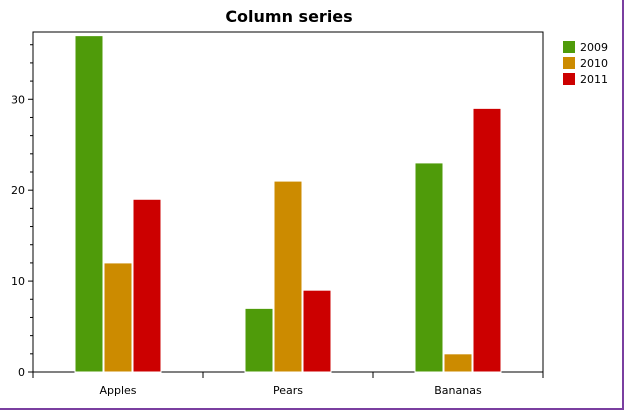  What do you see at coordinates (117, 390) in the screenshot?
I see `x-tick-label: Apples` at bounding box center [117, 390].